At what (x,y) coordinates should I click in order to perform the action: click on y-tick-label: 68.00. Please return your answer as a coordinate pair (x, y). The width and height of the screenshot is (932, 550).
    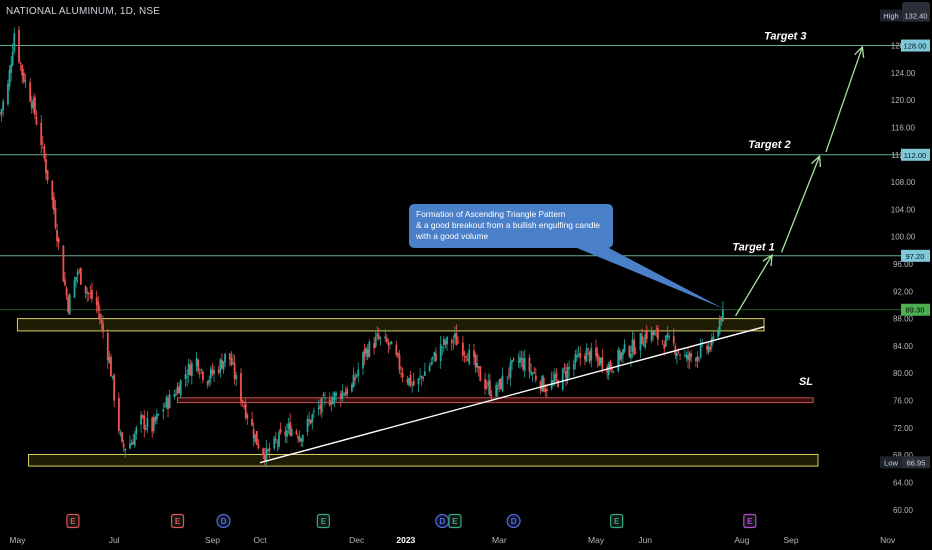
    Looking at the image, I should click on (903, 455).